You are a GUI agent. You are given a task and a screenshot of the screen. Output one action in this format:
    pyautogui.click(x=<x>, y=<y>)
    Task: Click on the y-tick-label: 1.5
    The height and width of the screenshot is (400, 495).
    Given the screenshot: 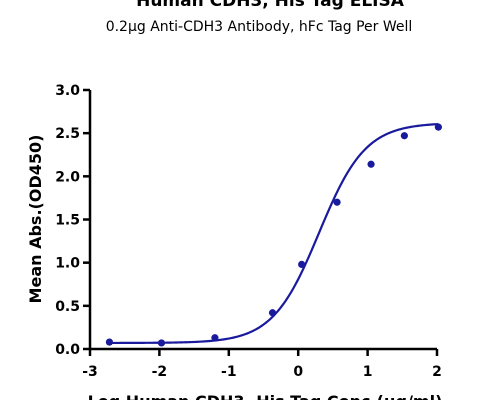 What is the action you would take?
    pyautogui.click(x=67, y=221)
    